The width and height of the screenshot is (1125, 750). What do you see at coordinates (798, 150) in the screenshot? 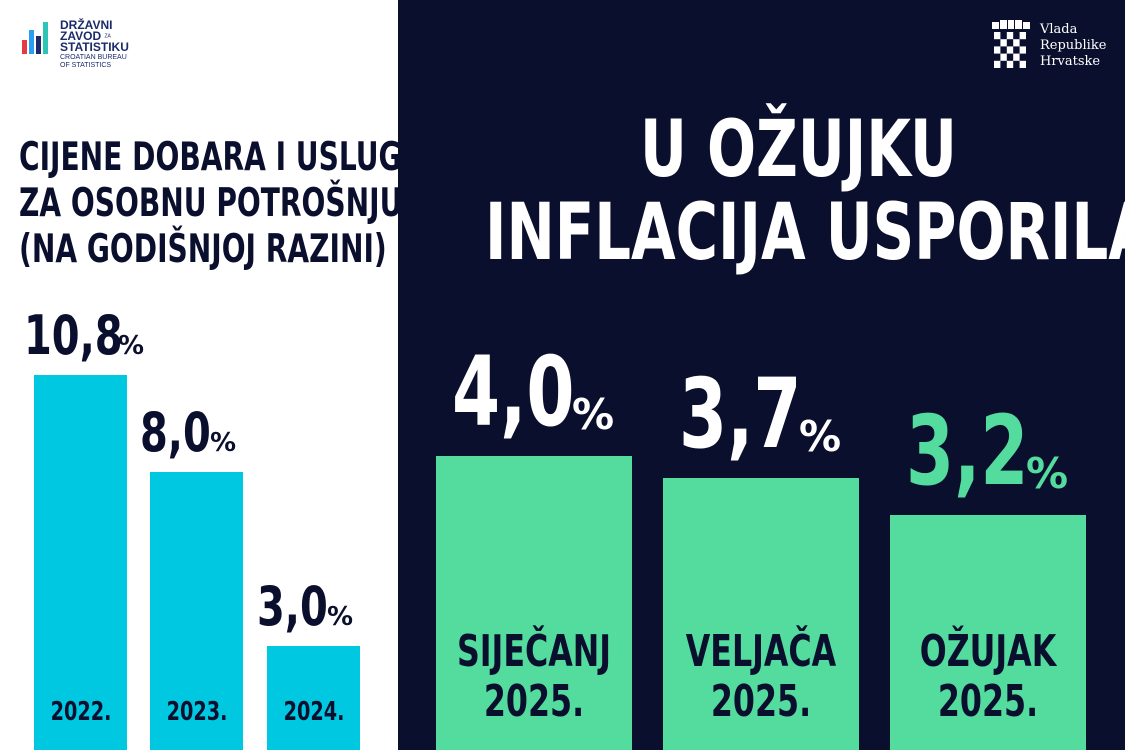
I see `right-title-line-1: U OŽUJKU` at bounding box center [798, 150].